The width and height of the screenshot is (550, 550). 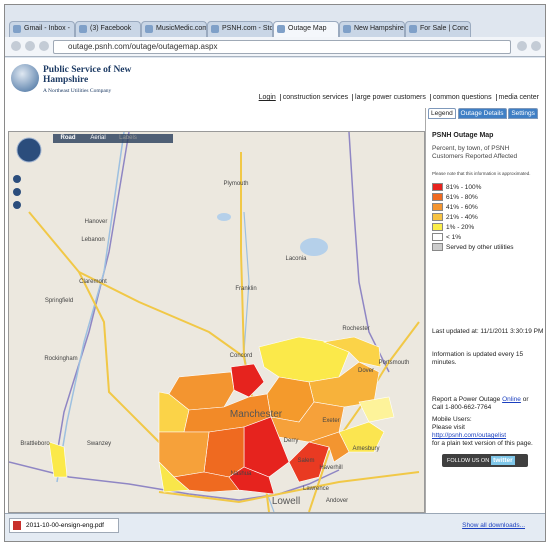 I want to click on tab: Gmail - Inbox -, so click(x=42, y=29).